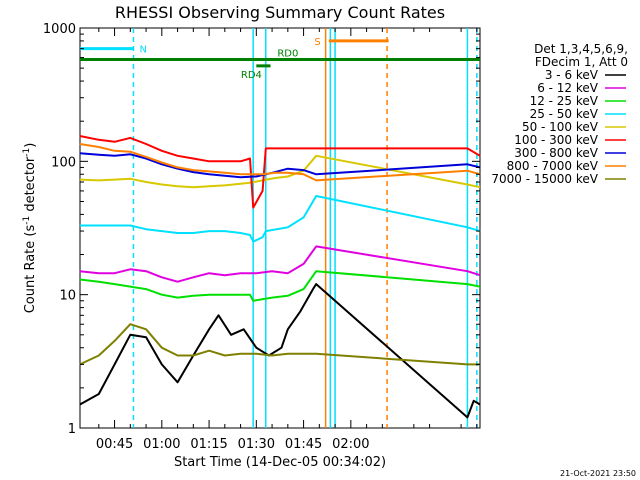  Describe the element at coordinates (279, 344) in the screenshot. I see `series-7000-15000-kev` at that location.